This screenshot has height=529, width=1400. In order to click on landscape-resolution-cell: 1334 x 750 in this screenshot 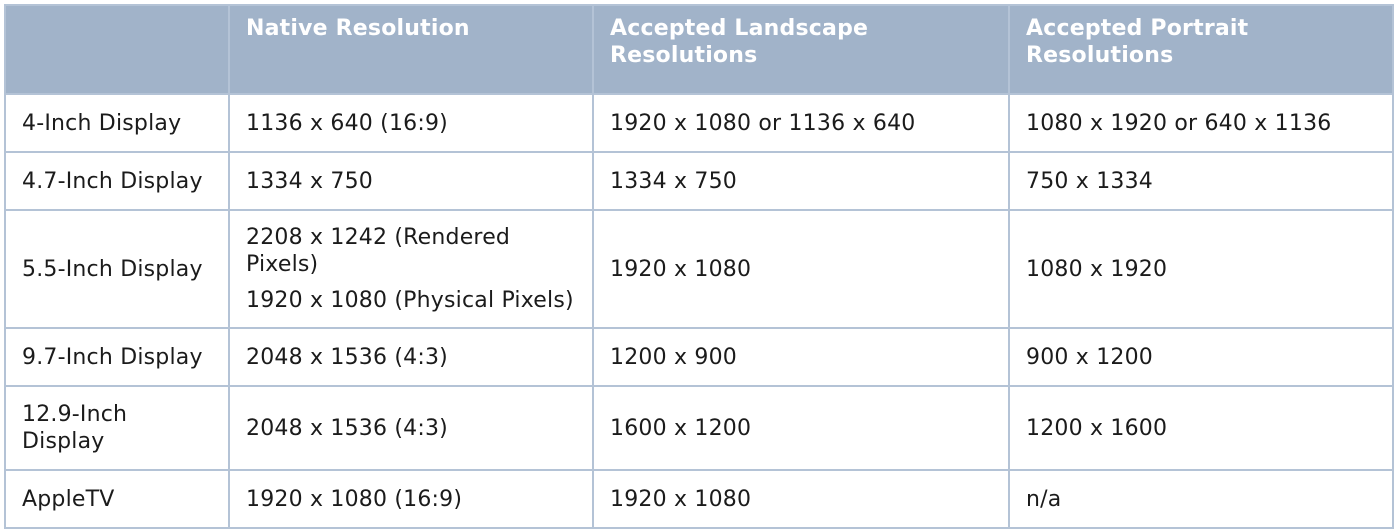, I will do `click(801, 181)`.